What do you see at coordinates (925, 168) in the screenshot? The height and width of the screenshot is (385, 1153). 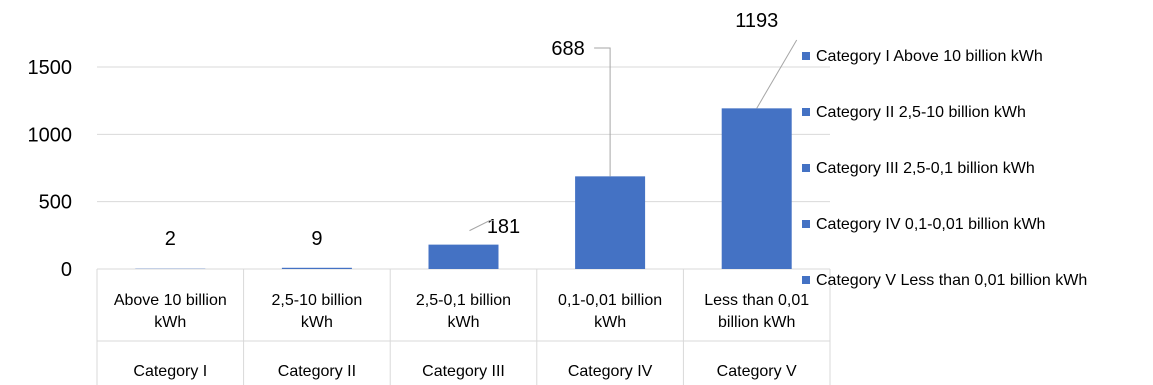 I see `legend-label: Category III 2,5-0,1 billion kWh` at bounding box center [925, 168].